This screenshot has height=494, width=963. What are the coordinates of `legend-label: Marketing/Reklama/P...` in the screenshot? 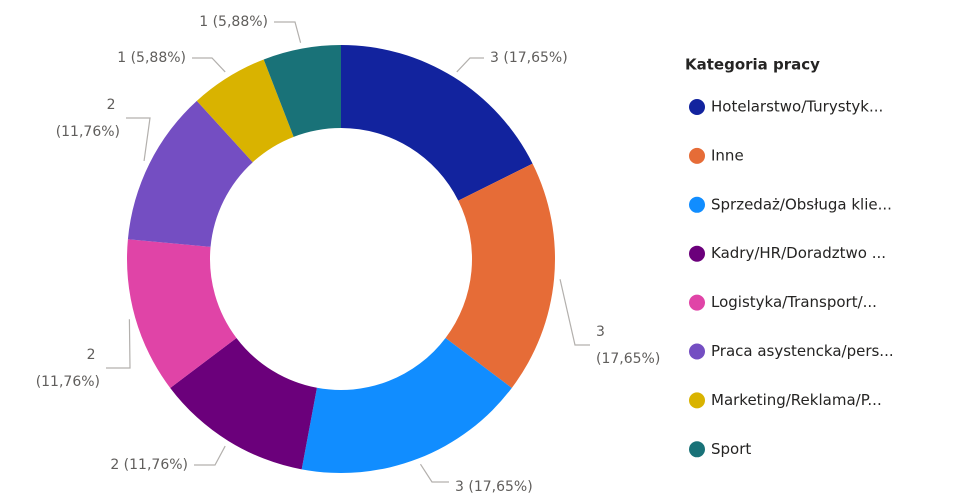 It's located at (796, 400).